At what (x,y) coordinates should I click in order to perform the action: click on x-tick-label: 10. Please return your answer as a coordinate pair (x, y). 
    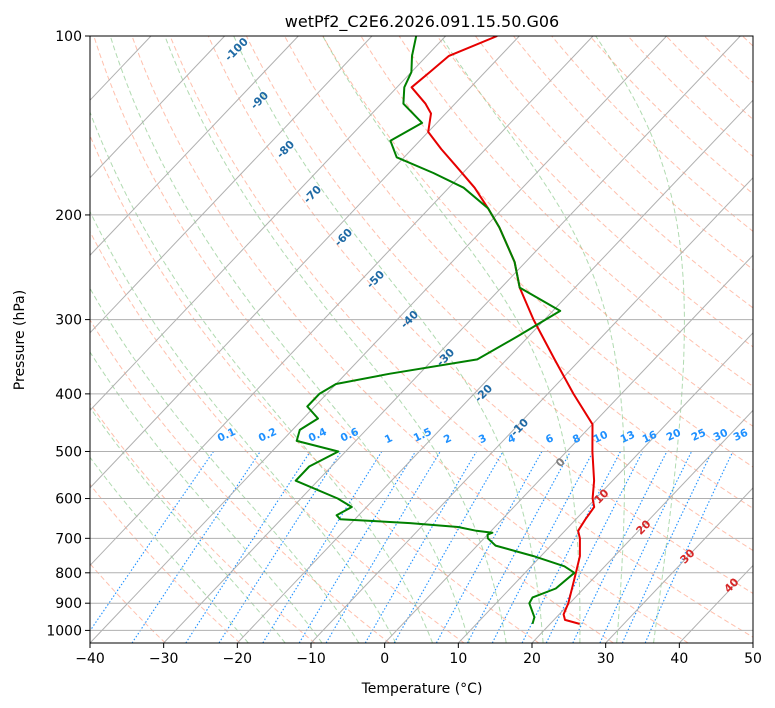
    Looking at the image, I should click on (458, 659).